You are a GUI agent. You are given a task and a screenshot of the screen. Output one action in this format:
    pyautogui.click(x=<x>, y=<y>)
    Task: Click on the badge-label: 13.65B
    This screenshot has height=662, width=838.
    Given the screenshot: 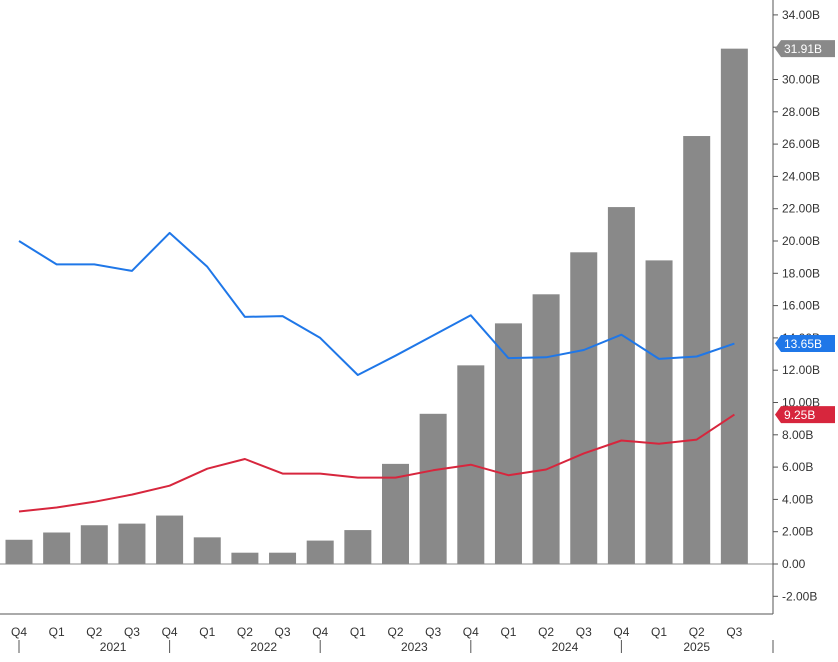 What is the action you would take?
    pyautogui.click(x=803, y=344)
    